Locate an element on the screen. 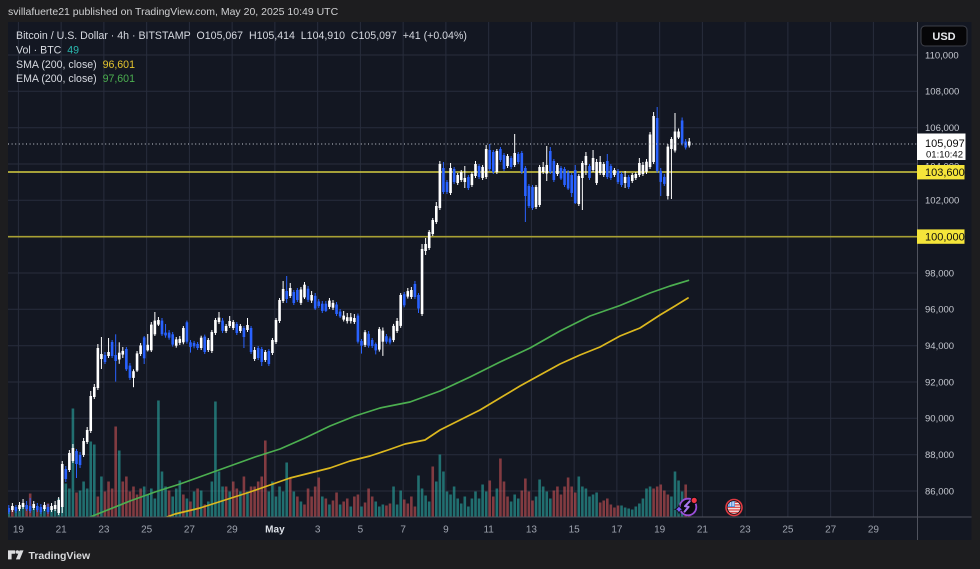 The height and width of the screenshot is (569, 980). svg-text: 94,000 is located at coordinates (939, 346).